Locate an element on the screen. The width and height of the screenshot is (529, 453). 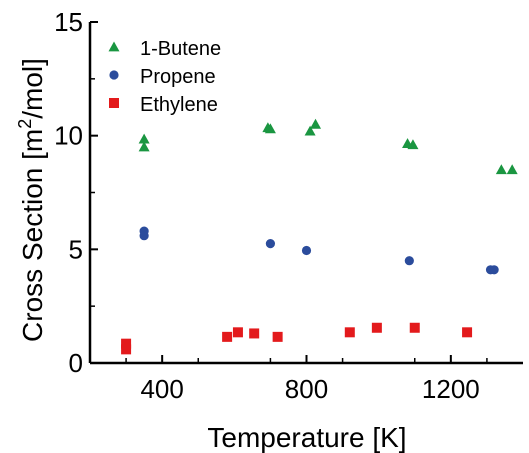
series-1-butene is located at coordinates (328, 146).